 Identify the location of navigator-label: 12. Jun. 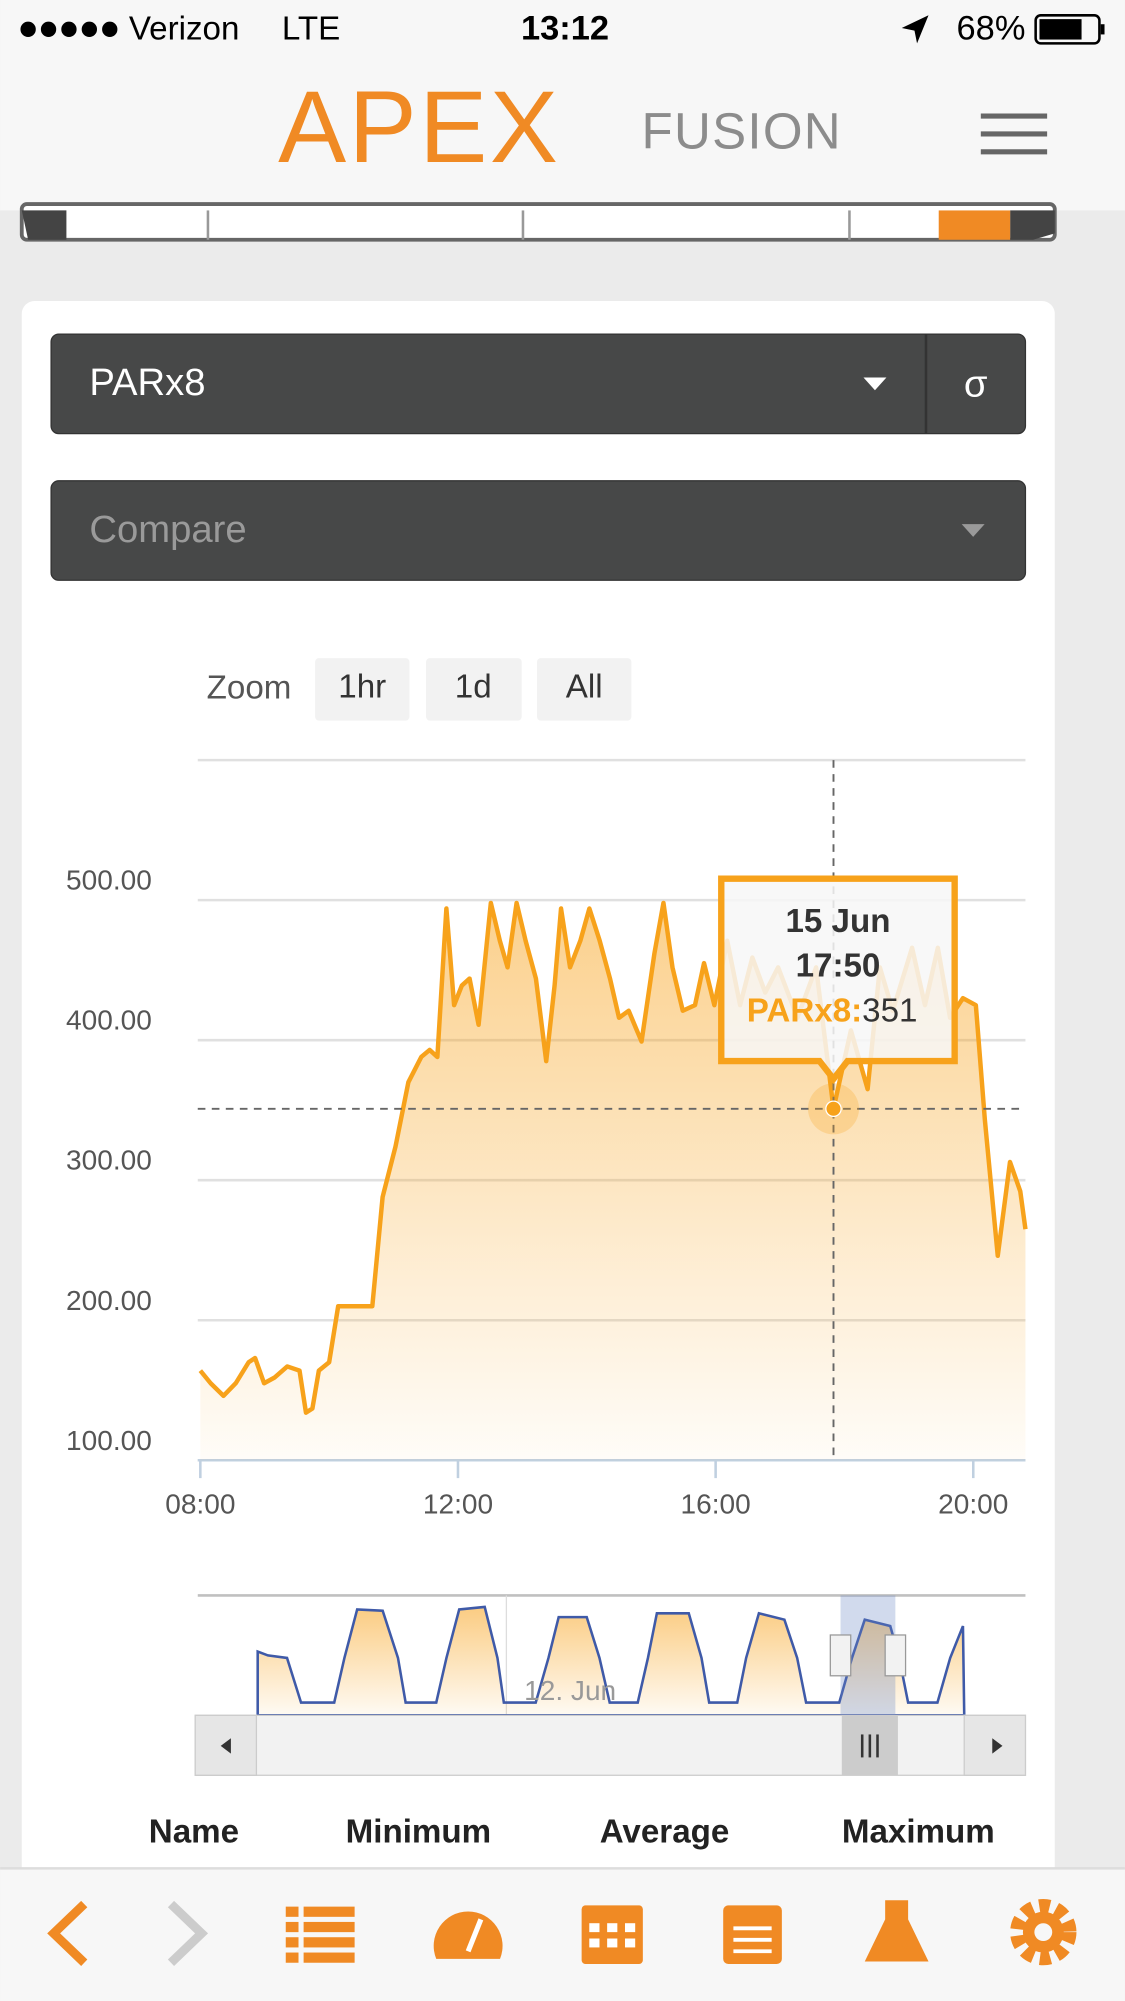
(570, 1690).